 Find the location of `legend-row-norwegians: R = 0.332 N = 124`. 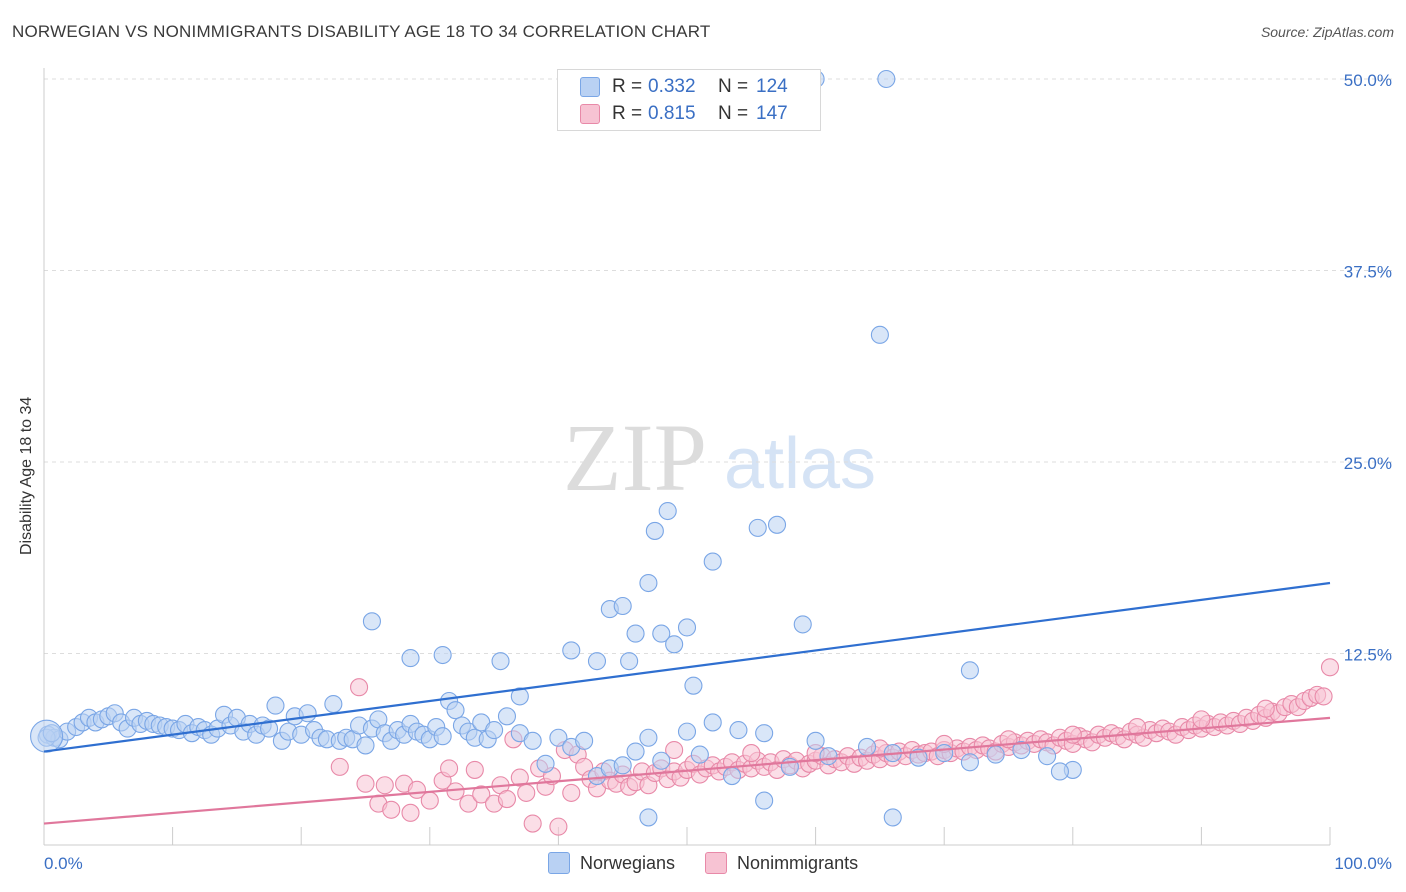

legend-row-norwegians: R = 0.332 N = 124 is located at coordinates (684, 87).